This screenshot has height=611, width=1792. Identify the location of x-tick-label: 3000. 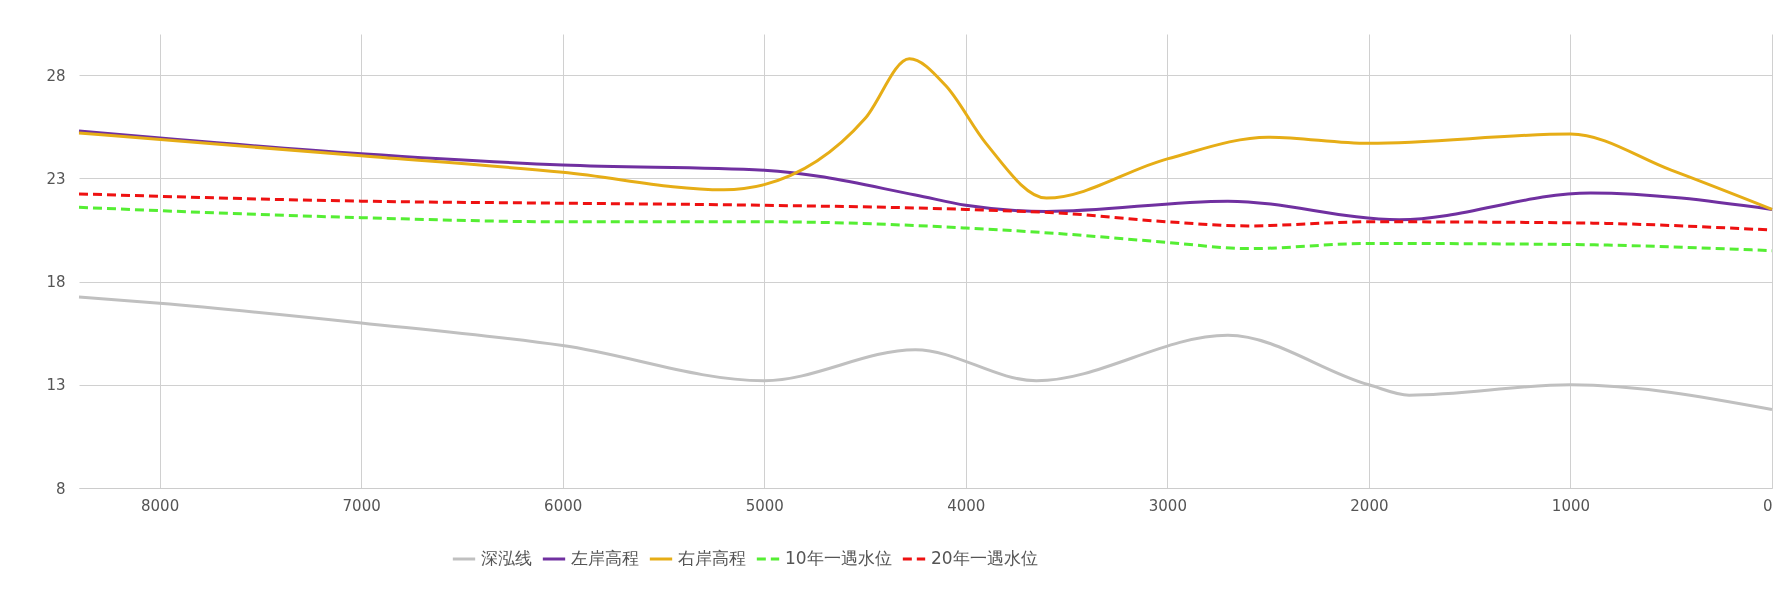
(1167, 505).